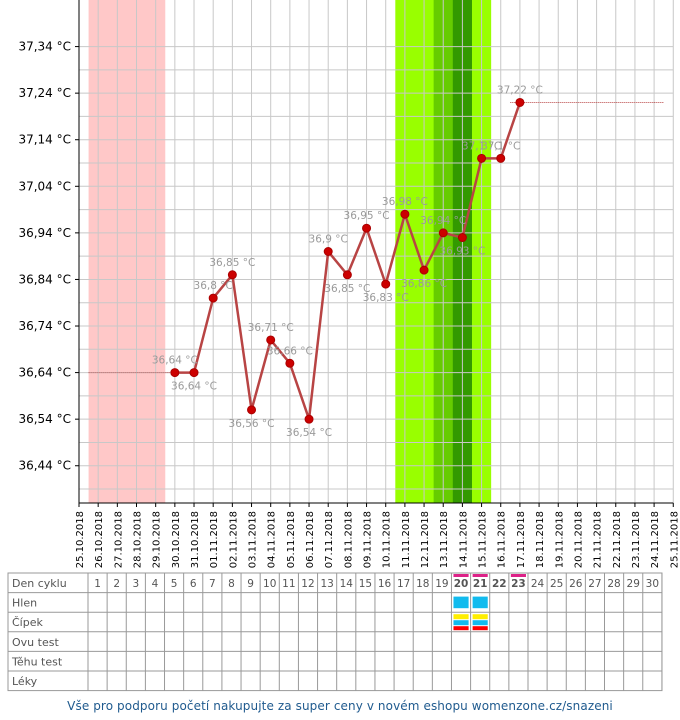 This screenshot has width=680, height=720. What do you see at coordinates (213, 286) in the screenshot?
I see `point-label: 36,8 °C` at bounding box center [213, 286].